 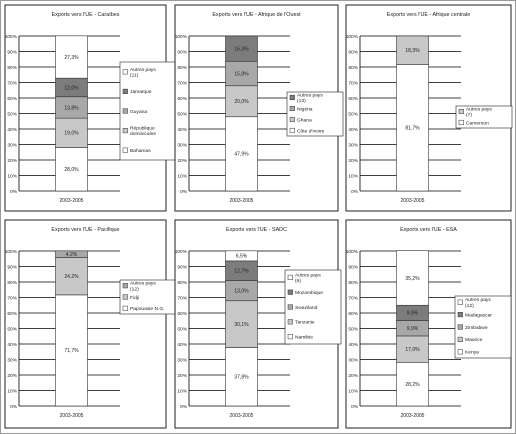 I want to click on legend: Autres pays(13) Nigéria Ghana Côte d'Ivoire, so click(x=315, y=114).